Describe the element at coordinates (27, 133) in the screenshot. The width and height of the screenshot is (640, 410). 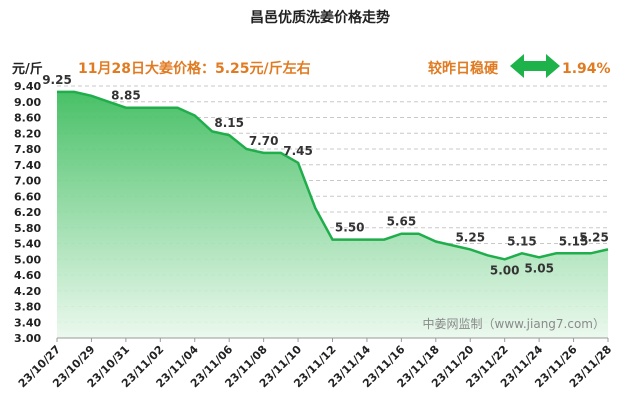
I see `y-tick-label: 8.20` at that location.